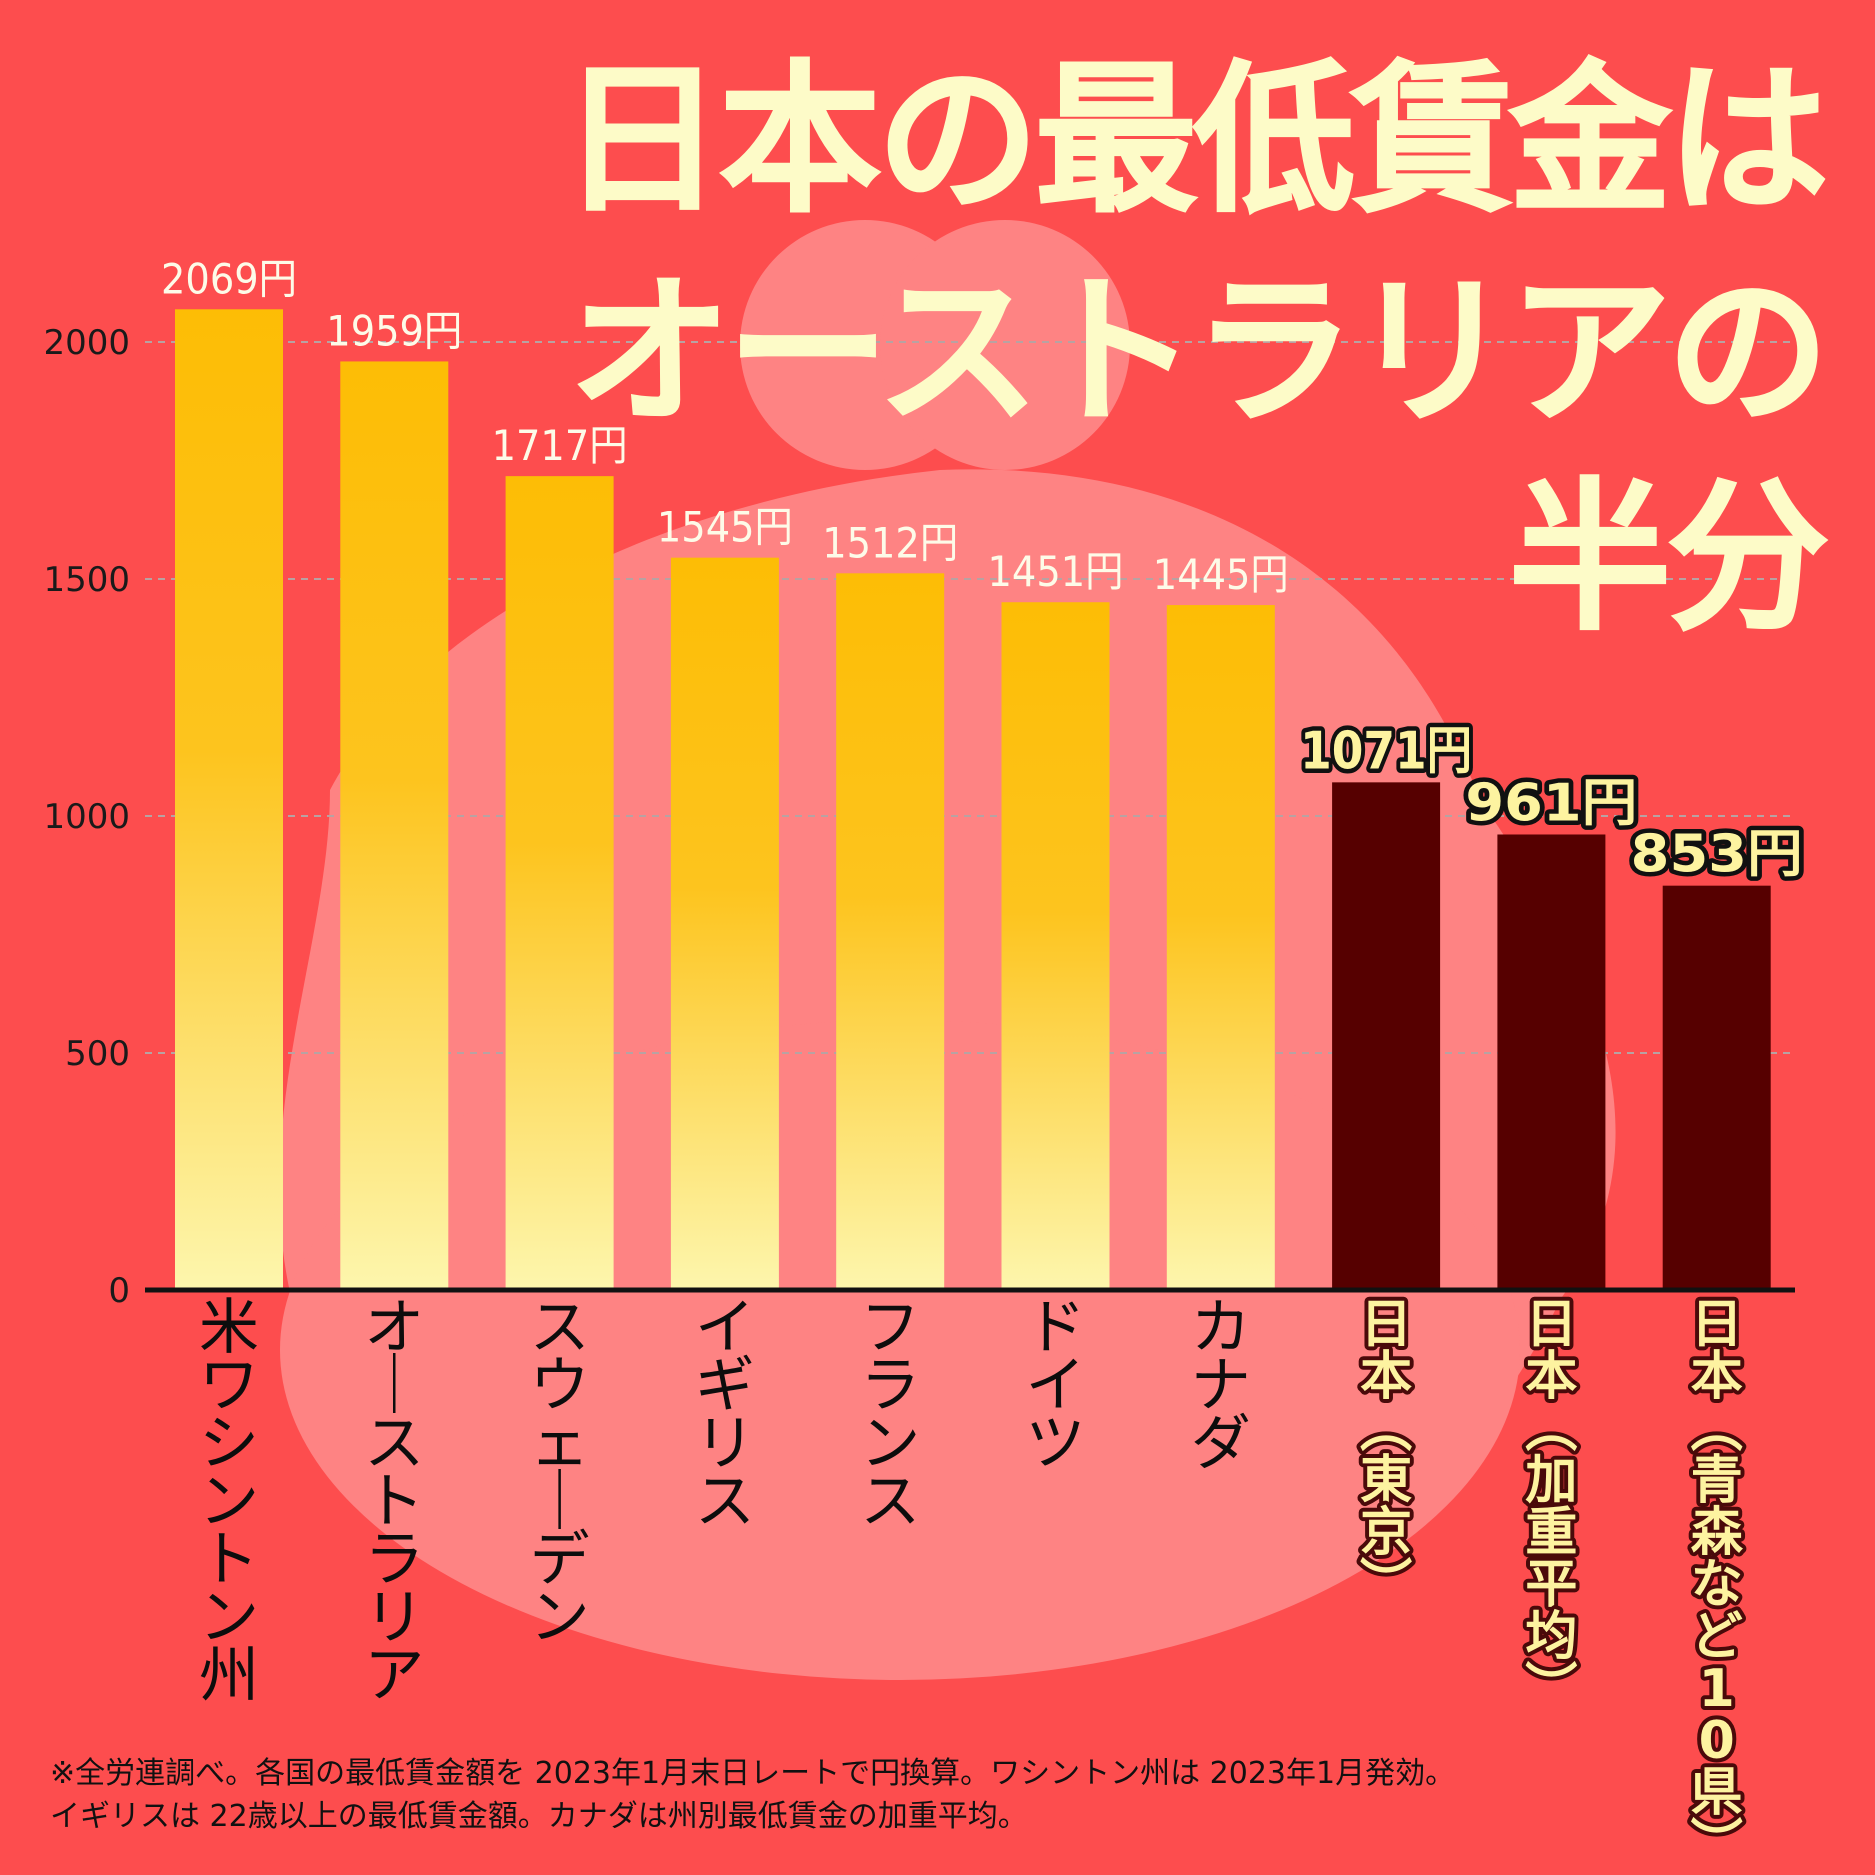  I want to click on category-label-char: 平, so click(1551, 1585).